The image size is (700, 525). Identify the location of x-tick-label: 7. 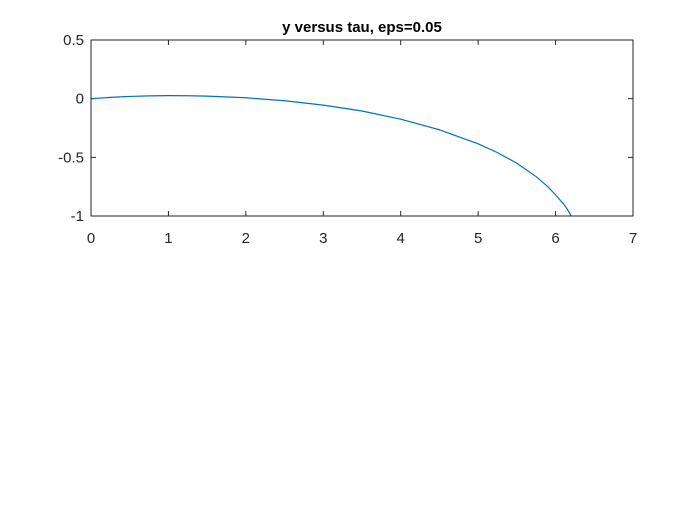
(633, 238).